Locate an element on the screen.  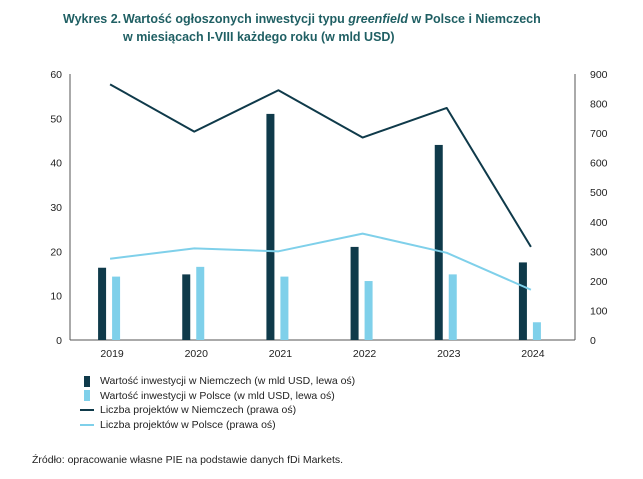
legend-item-pl-line: Liczba projektów w Polsce (prawa oś) is located at coordinates (217, 425).